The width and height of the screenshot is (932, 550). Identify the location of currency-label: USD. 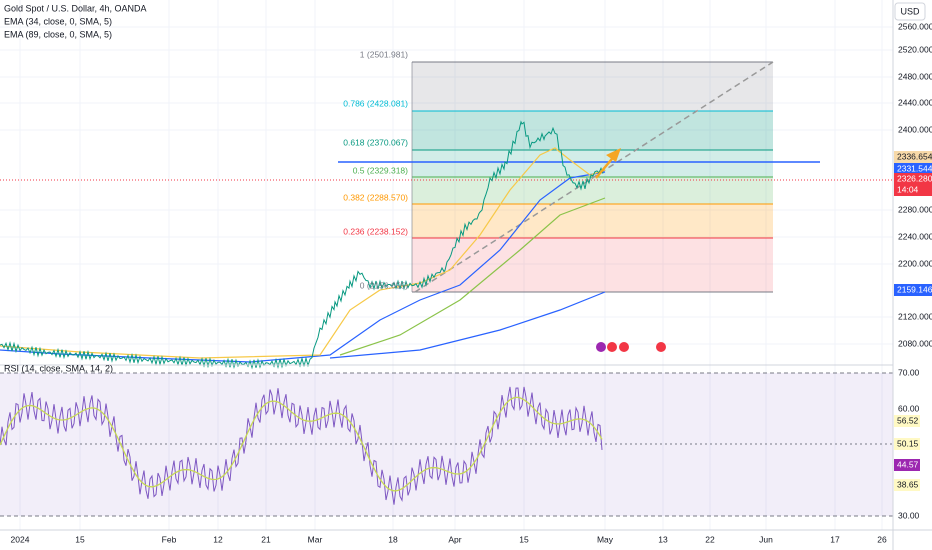
(910, 11).